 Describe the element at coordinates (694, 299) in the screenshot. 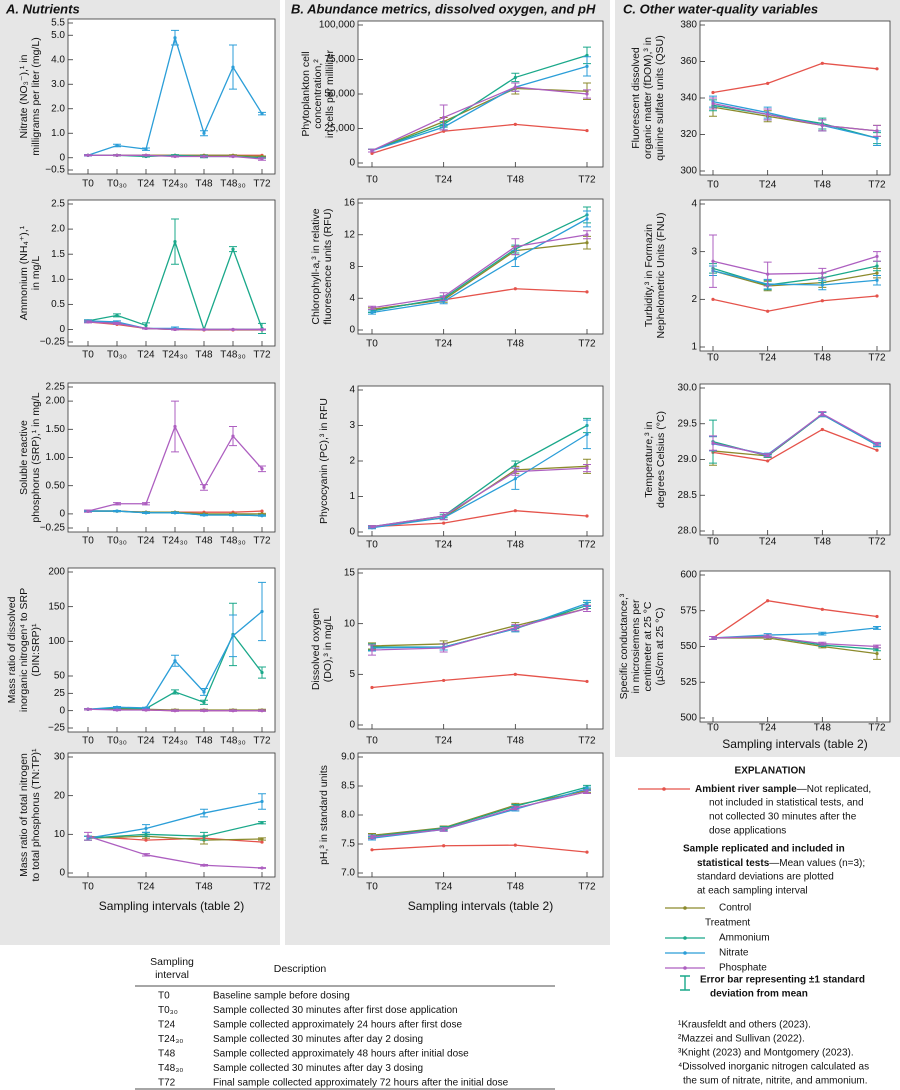

I see `y-tick-label: 2` at that location.